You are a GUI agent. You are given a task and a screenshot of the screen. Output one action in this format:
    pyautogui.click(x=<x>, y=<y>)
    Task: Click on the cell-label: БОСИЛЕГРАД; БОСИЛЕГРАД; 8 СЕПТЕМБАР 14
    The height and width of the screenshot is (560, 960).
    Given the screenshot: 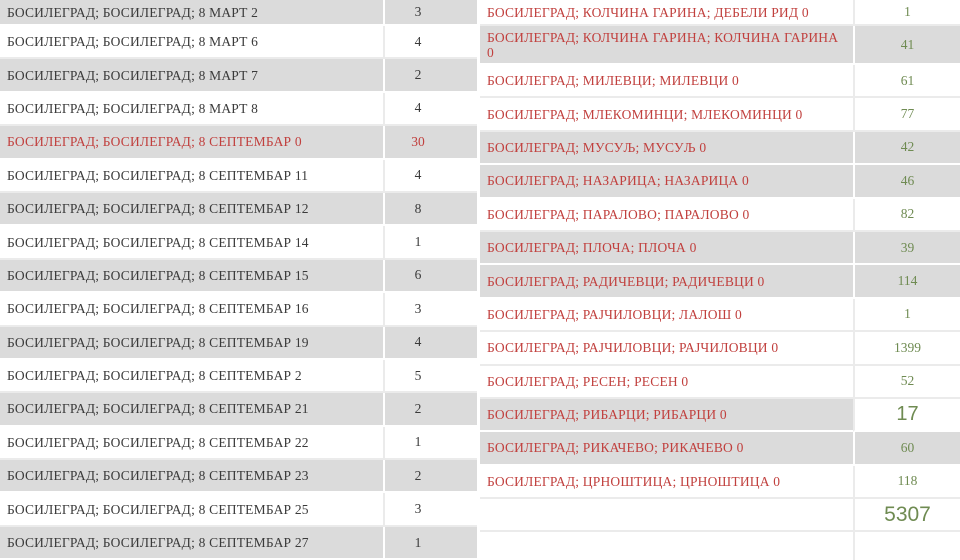 What is the action you would take?
    pyautogui.click(x=191, y=243)
    